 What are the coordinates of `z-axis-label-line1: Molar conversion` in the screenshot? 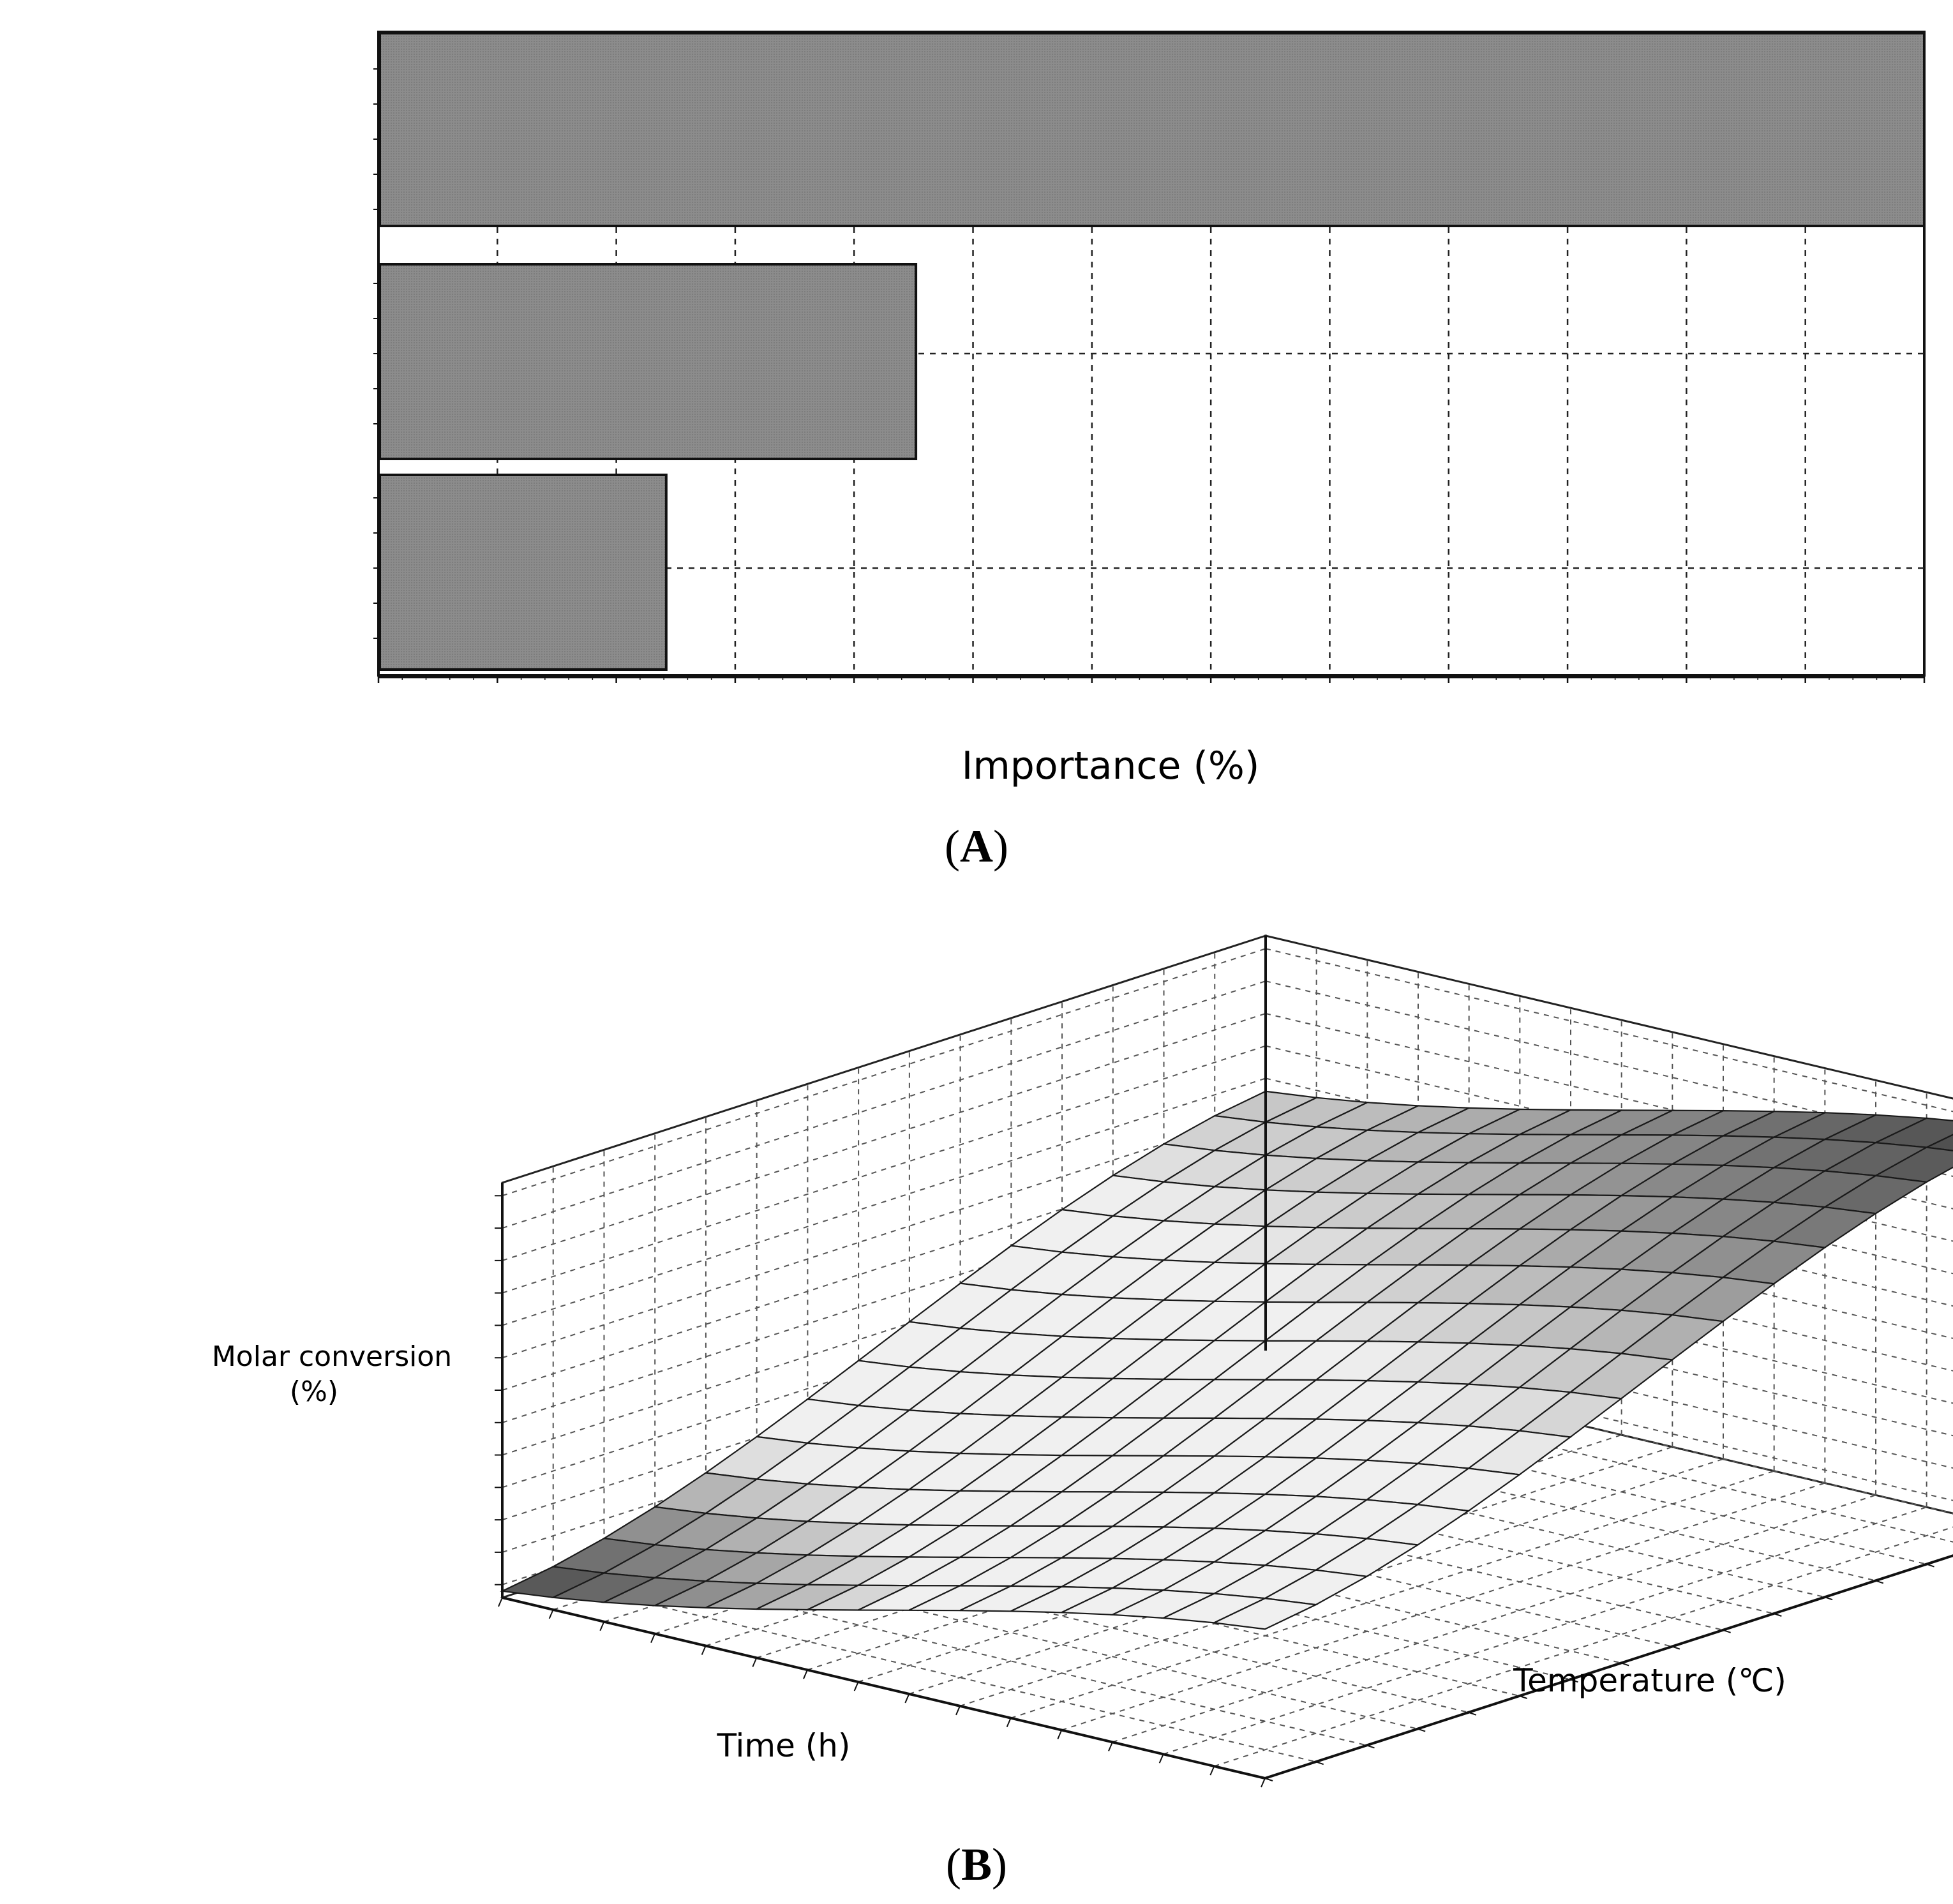 It's located at (332, 1356).